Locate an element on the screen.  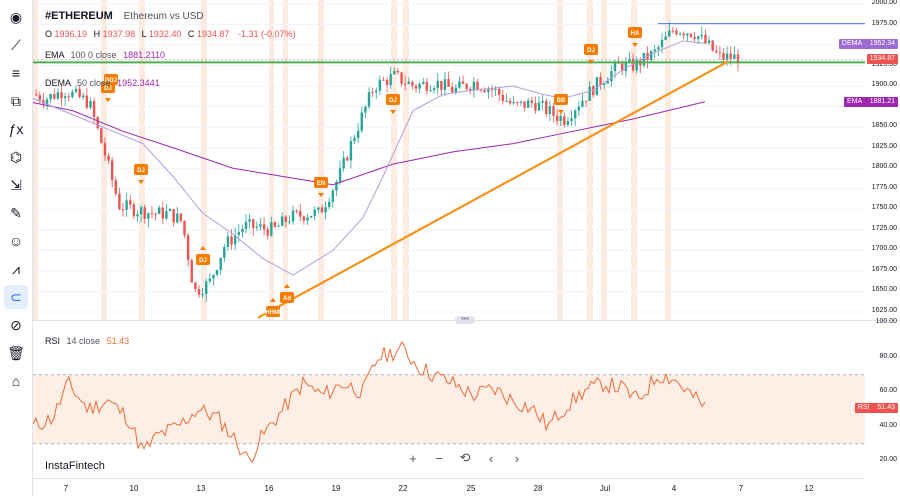
close-label: C is located at coordinates (191, 34).